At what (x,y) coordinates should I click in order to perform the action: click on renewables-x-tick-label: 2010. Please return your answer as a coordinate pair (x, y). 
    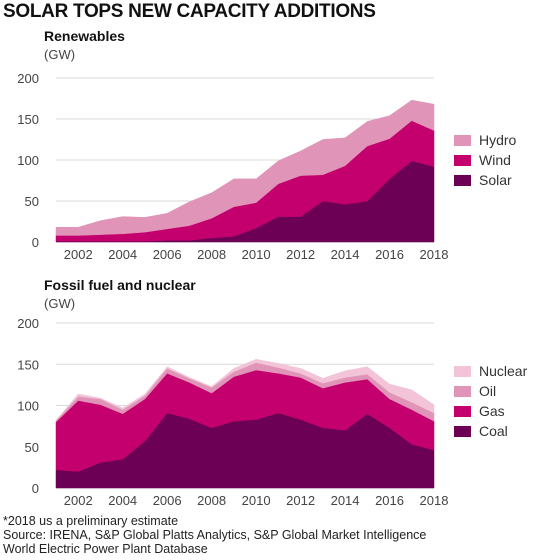
    Looking at the image, I should click on (256, 254).